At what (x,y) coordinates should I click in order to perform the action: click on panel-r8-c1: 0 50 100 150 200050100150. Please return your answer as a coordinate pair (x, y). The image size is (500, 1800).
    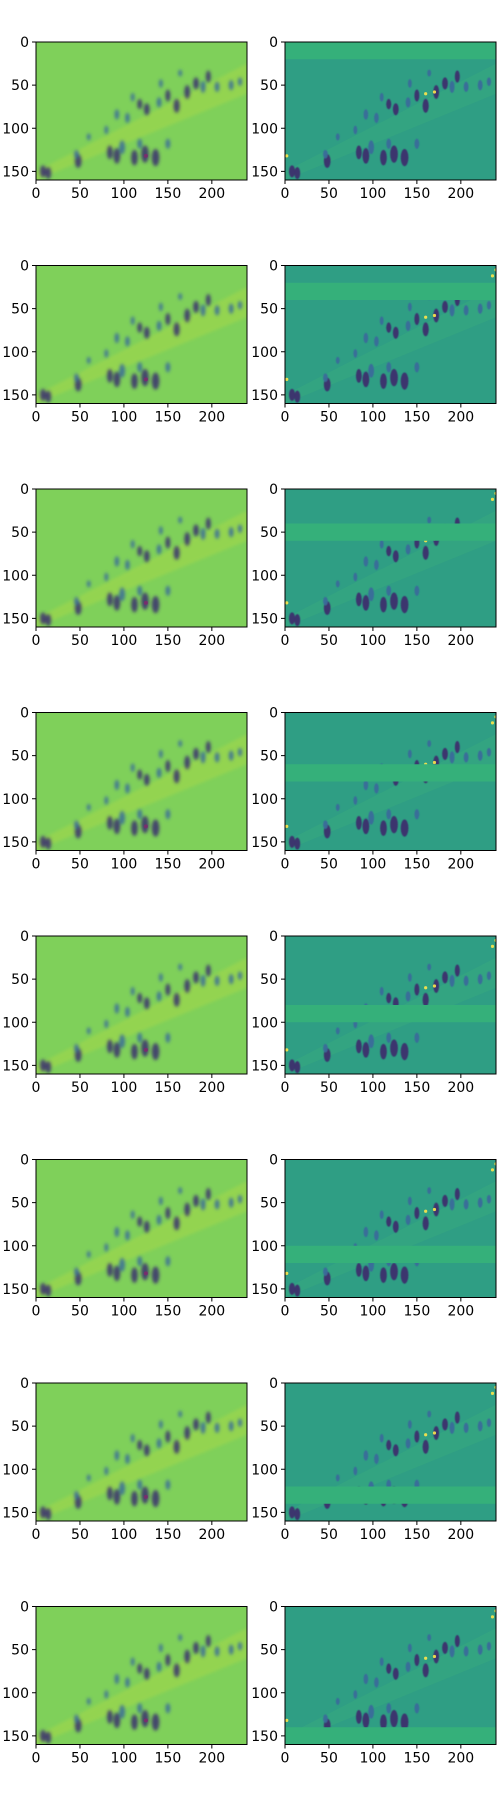
    Looking at the image, I should click on (124, 1683).